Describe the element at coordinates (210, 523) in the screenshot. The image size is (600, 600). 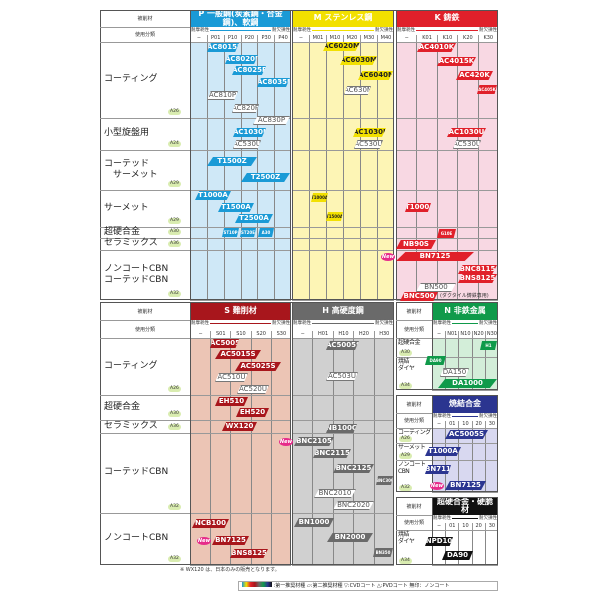
I see `grade-chip: NCB100` at that location.